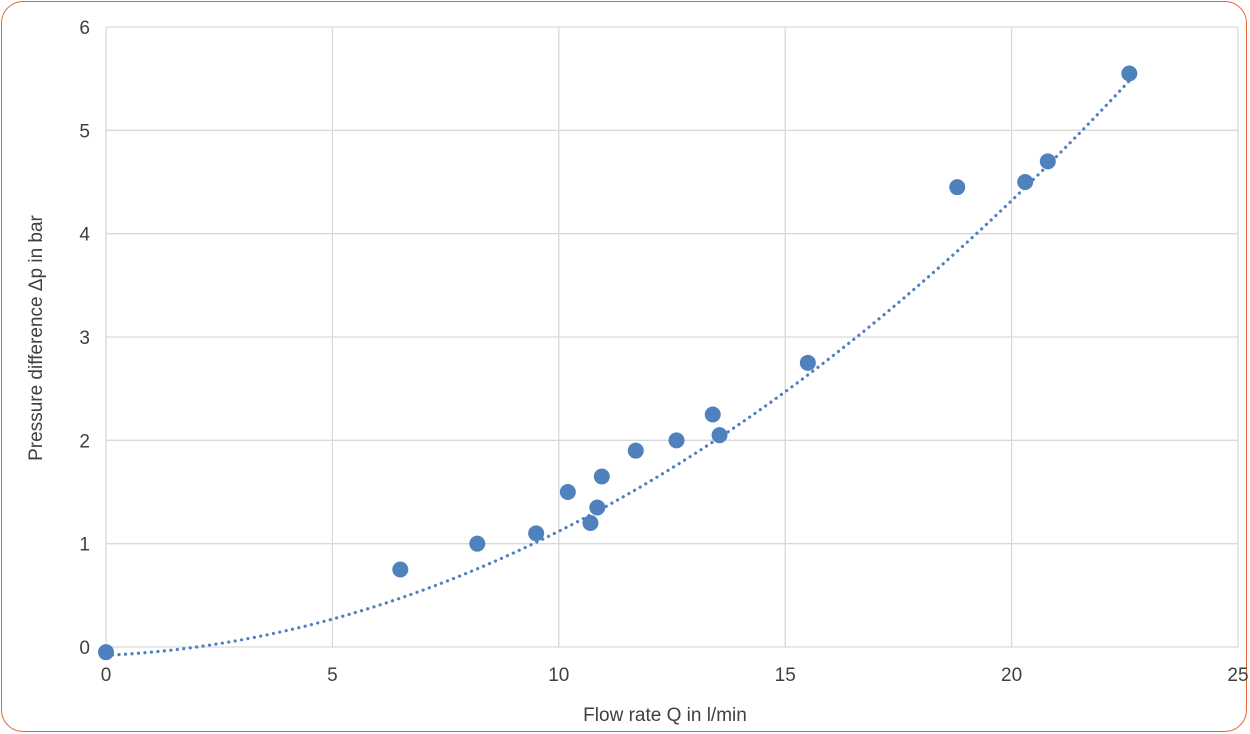 This screenshot has width=1250, height=734. I want to click on x-tick-label: 5, so click(332, 675).